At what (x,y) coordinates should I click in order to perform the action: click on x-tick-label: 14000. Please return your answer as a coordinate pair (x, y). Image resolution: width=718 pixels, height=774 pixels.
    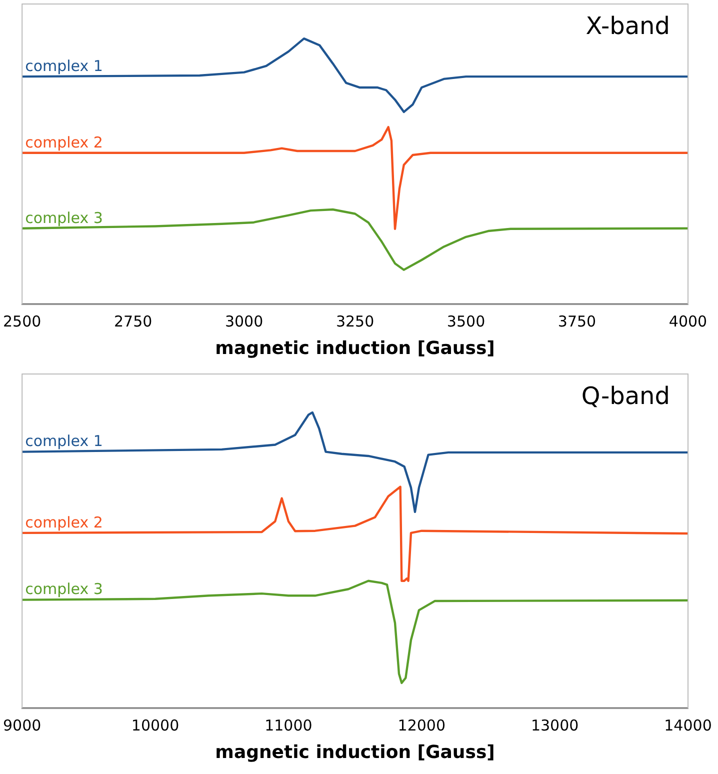
    Looking at the image, I should click on (688, 725).